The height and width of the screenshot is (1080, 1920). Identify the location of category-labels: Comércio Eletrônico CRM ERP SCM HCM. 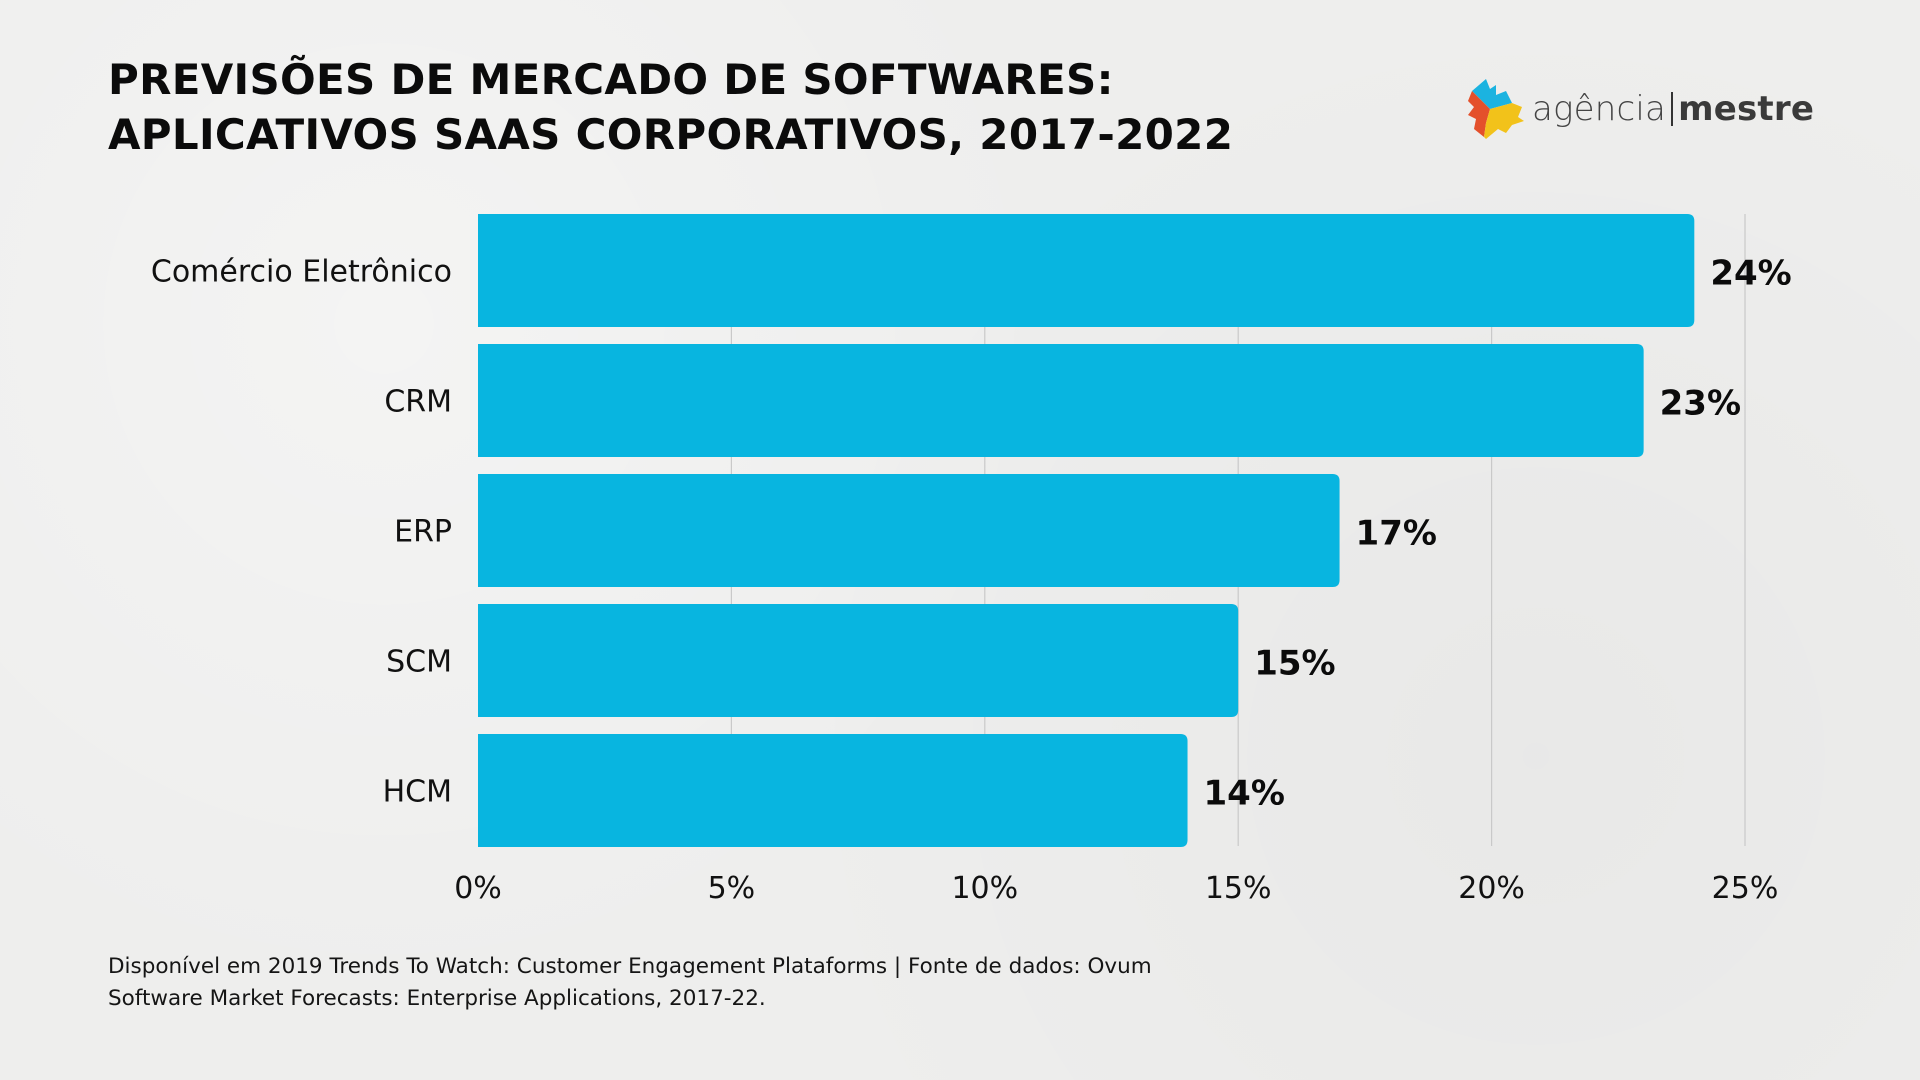
(301, 532).